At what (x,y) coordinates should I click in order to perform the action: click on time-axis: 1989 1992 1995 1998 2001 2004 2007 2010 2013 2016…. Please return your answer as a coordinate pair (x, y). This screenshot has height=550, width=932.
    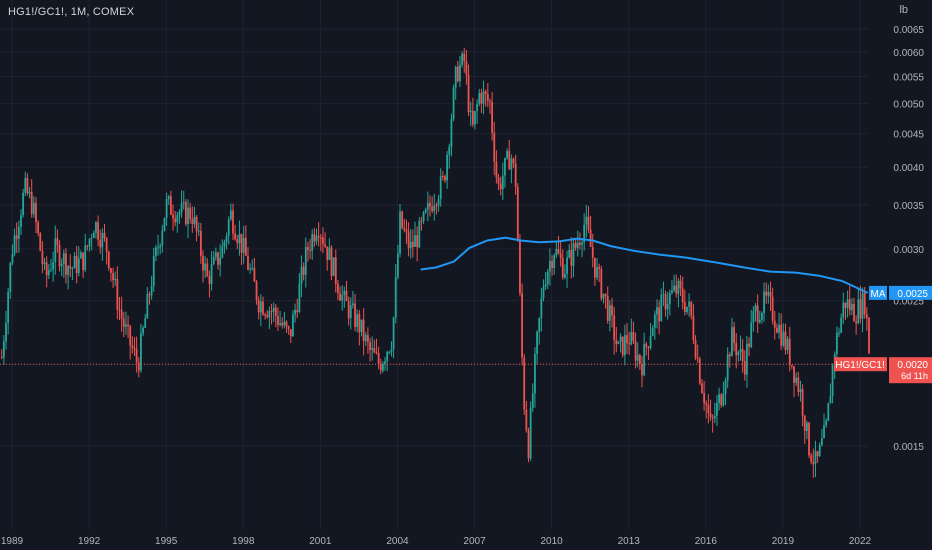
    Looking at the image, I should click on (436, 541).